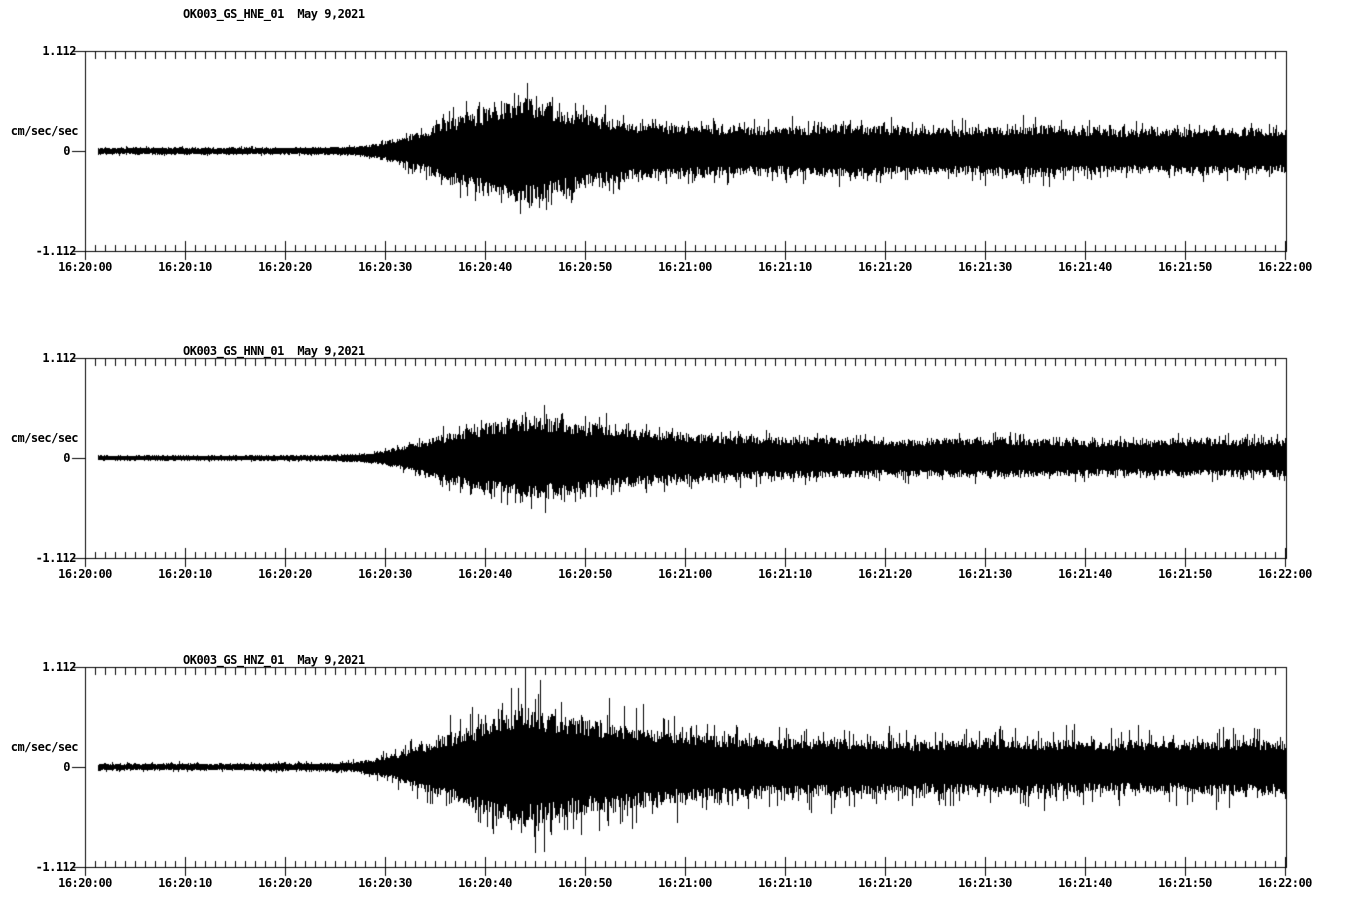 This screenshot has height=924, width=1358. Describe the element at coordinates (274, 14) in the screenshot. I see `panel-title: OK003_GS_HNE_01 May 9,2021` at that location.